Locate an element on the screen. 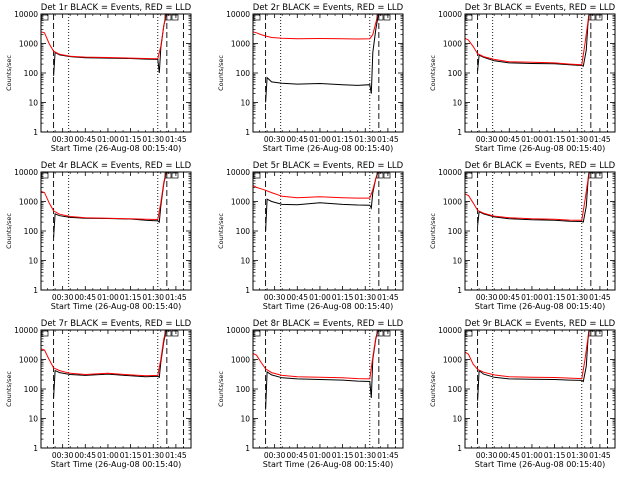 The image size is (640, 480). chart-title: Det 3r BLACK = Events, RED = LLD is located at coordinates (540, 8).